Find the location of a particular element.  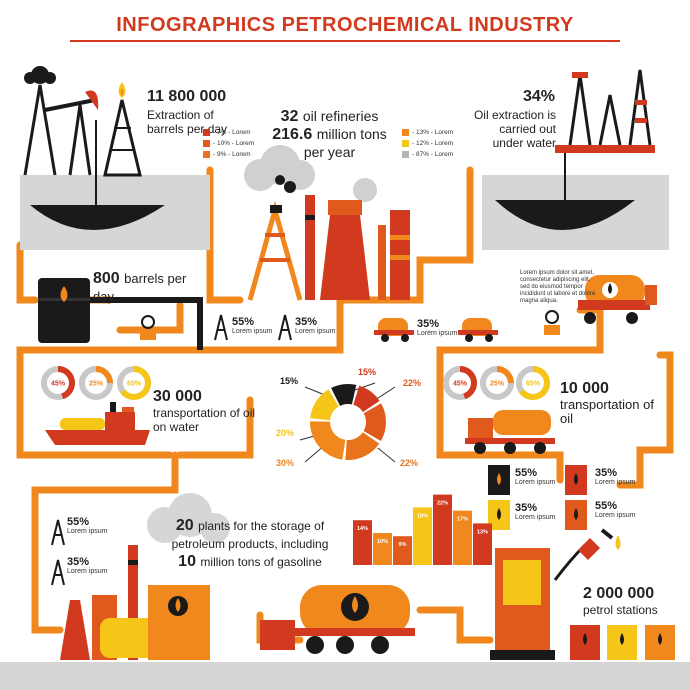

refineries-value: 32 is located at coordinates (289, 116).